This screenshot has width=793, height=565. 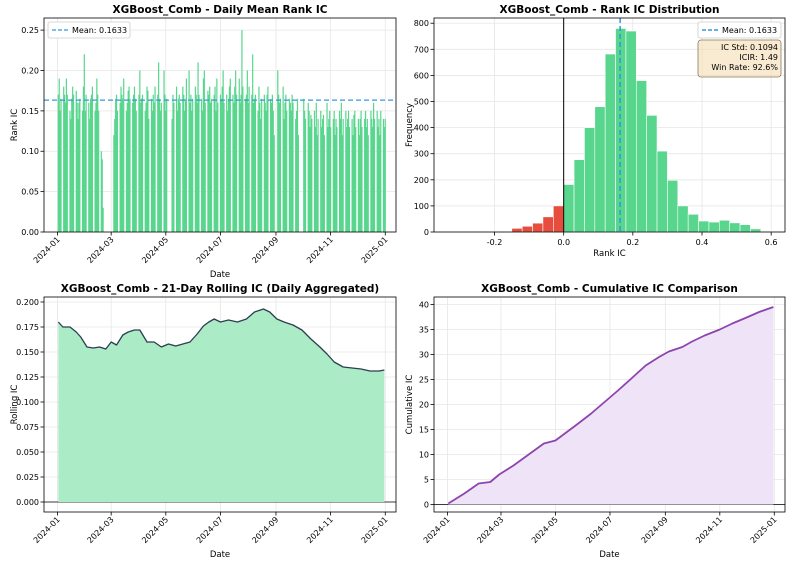 I want to click on x-tick-label: 2024-11, so click(x=709, y=530).